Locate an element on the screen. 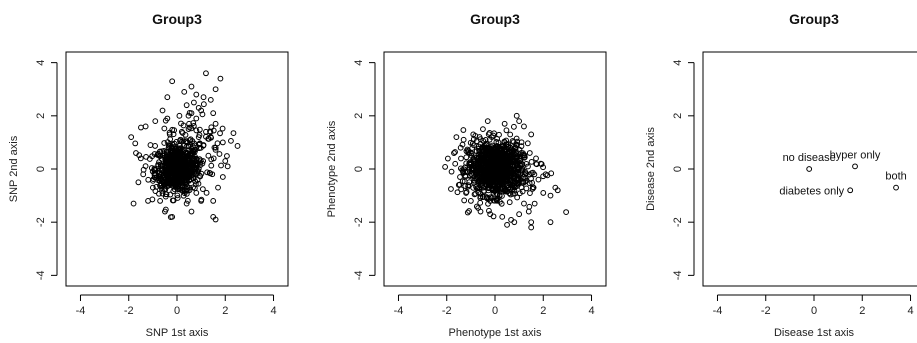  y-tick-label: 4 is located at coordinates (359, 63).